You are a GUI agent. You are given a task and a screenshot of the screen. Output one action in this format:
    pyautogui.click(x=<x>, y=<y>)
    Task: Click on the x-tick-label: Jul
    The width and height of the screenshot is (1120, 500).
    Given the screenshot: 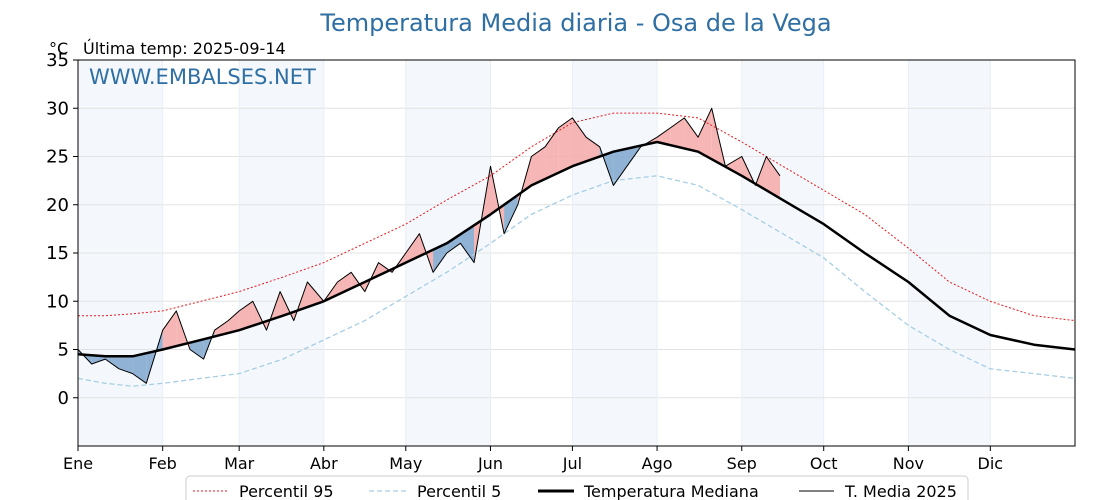 What is the action you would take?
    pyautogui.click(x=572, y=463)
    